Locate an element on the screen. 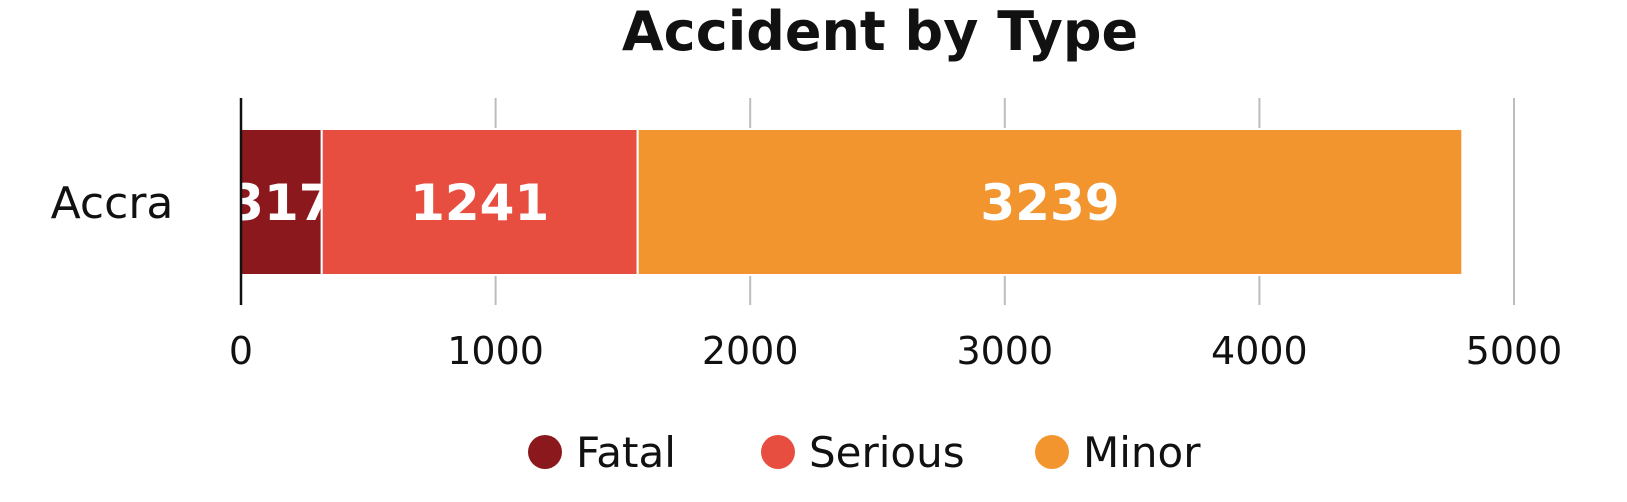 The width and height of the screenshot is (1627, 502). category-labels: Accra is located at coordinates (112, 203).